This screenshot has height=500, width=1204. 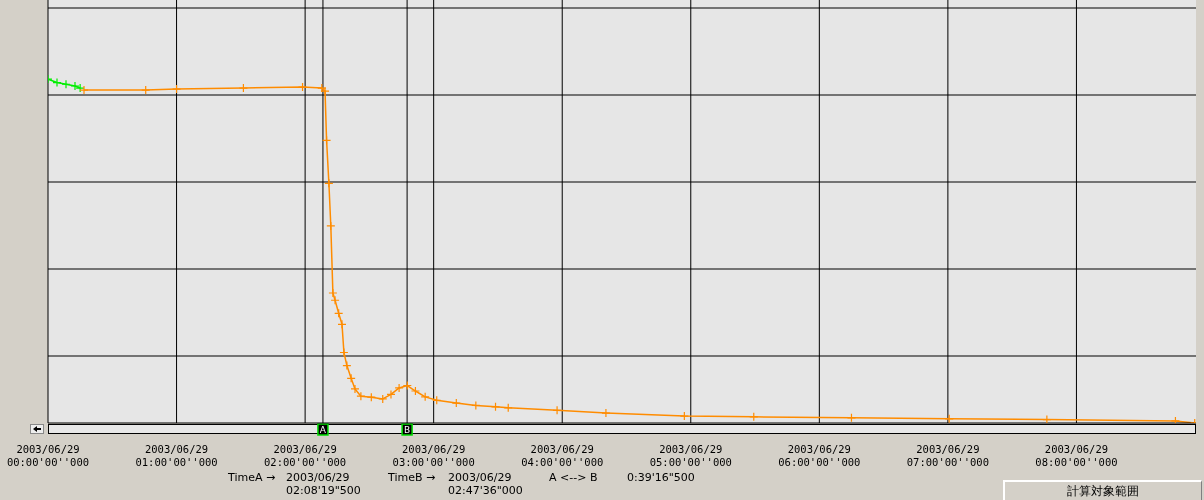 What do you see at coordinates (305, 455) in the screenshot?
I see `x-tick-label: 2003/06/29 02:00'00''000` at bounding box center [305, 455].